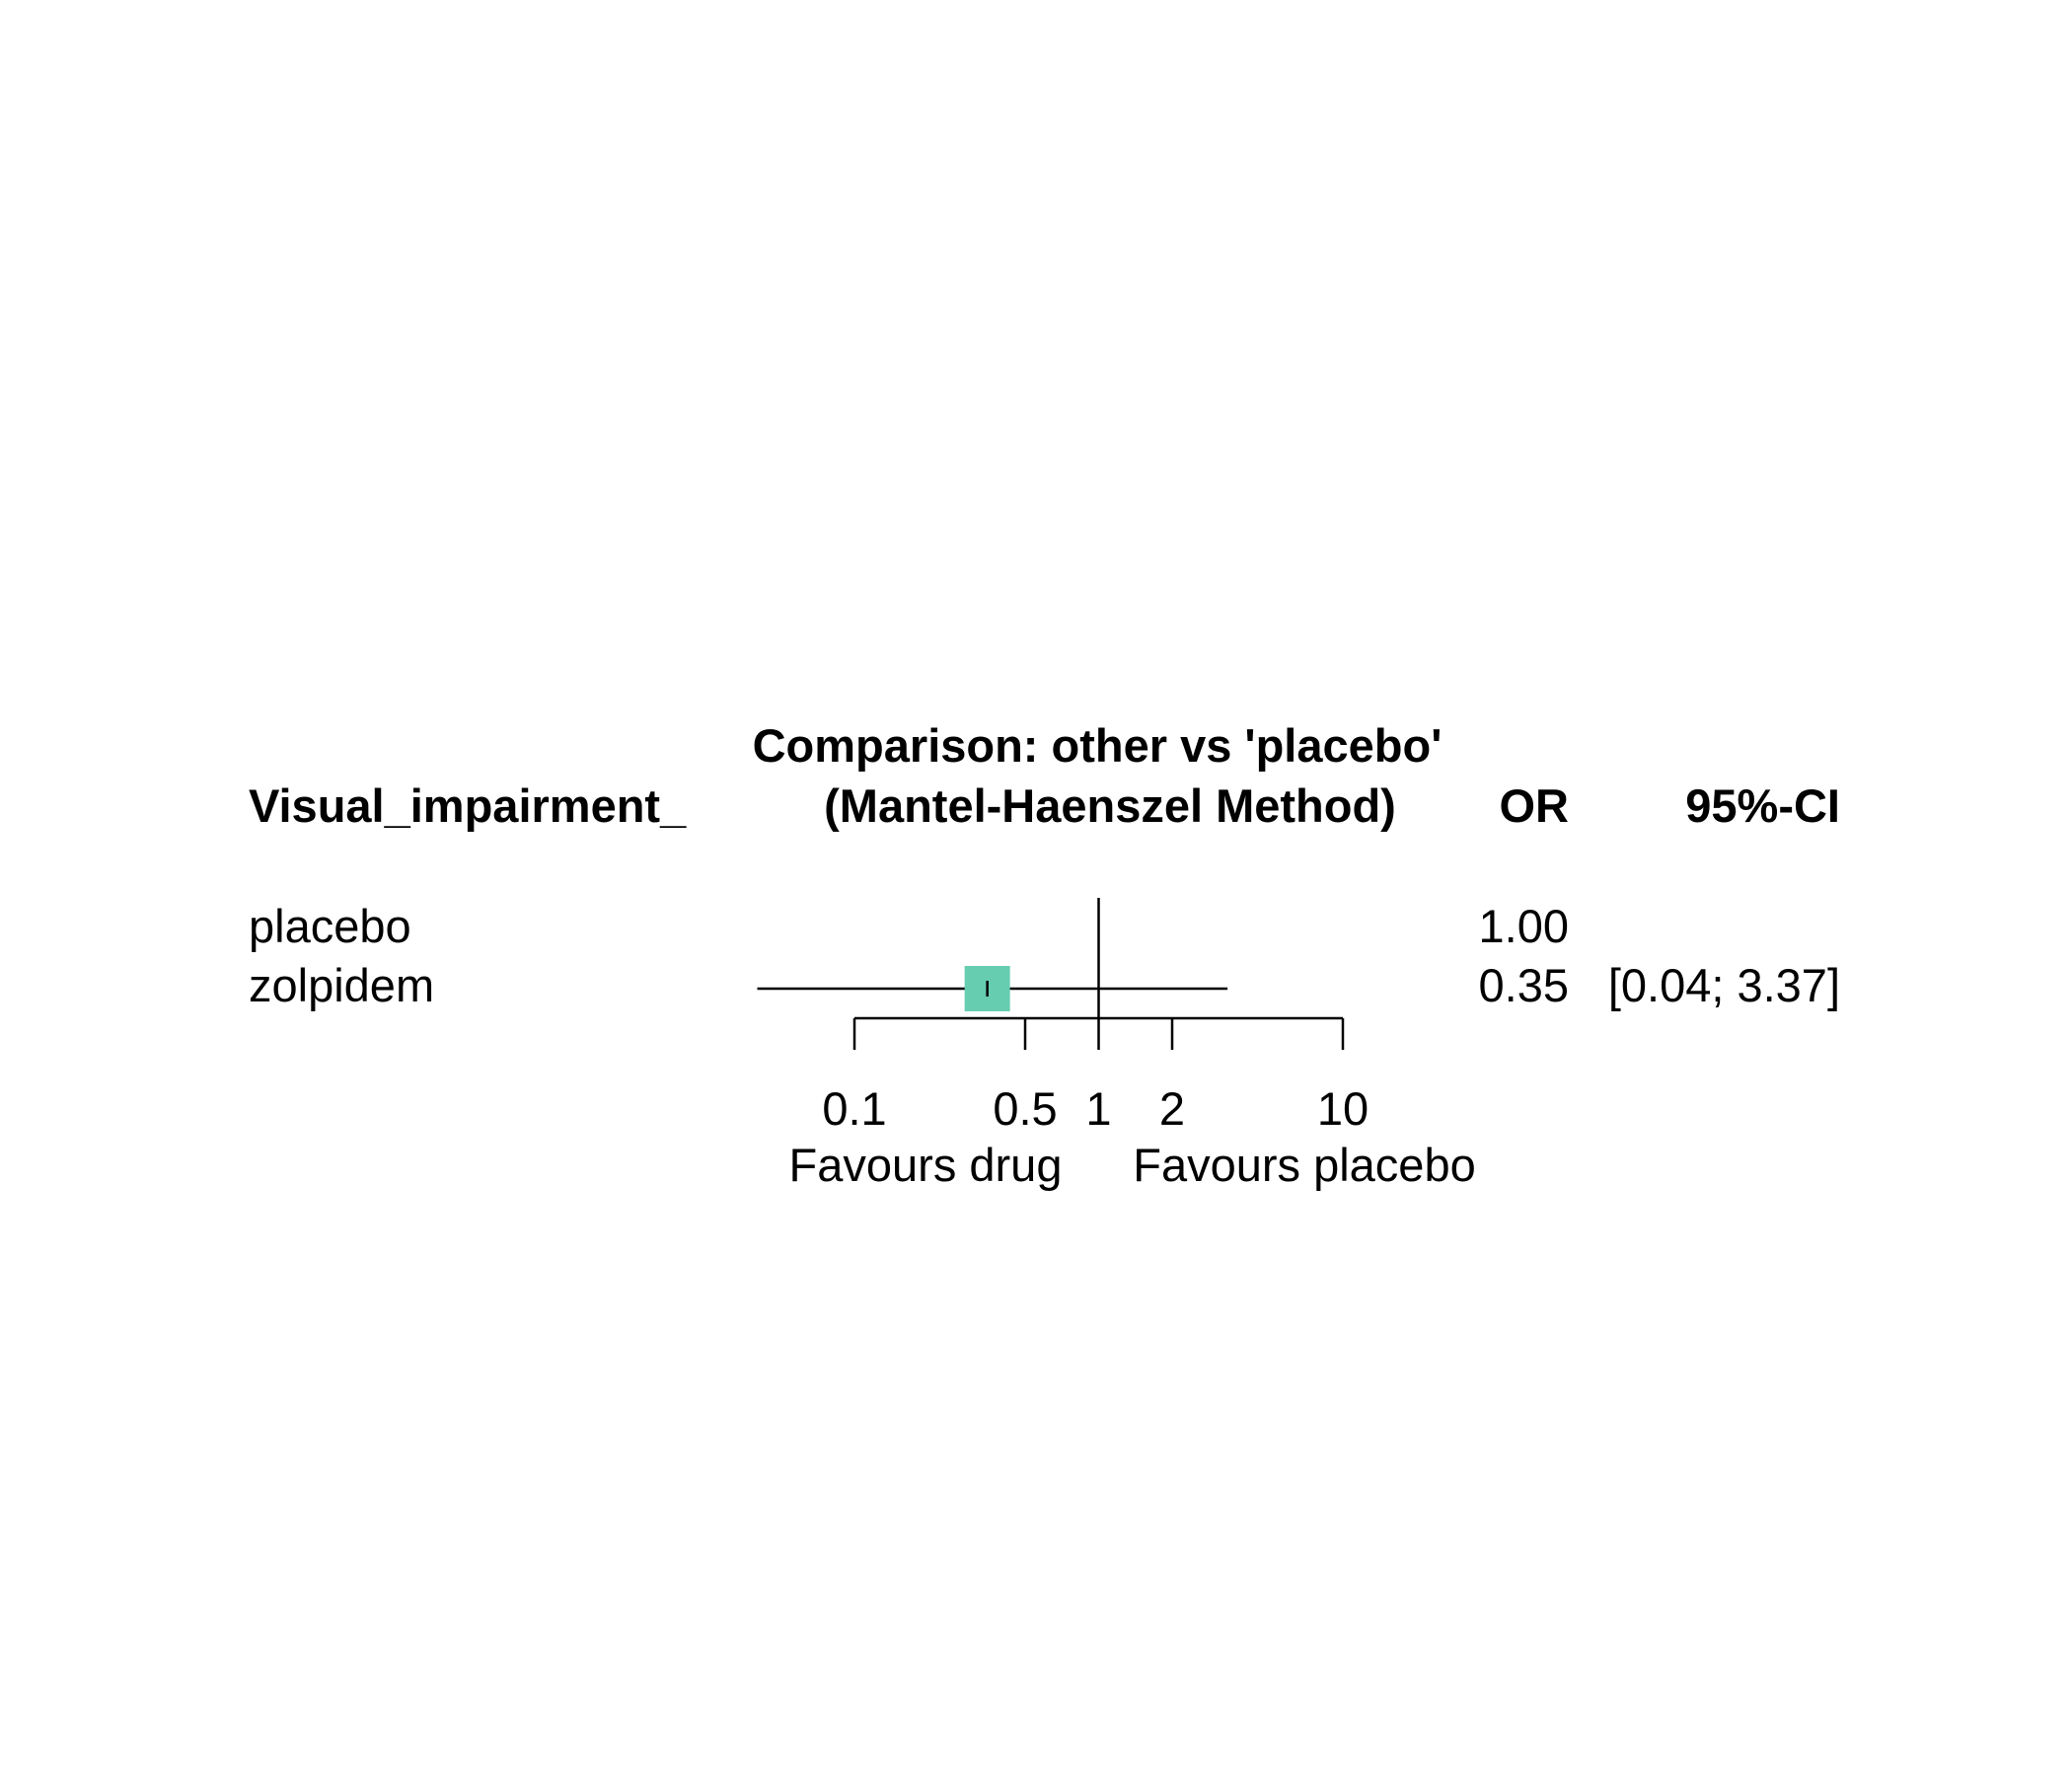 The image size is (2072, 1776). Describe the element at coordinates (854, 1108) in the screenshot. I see `x-tick-label-0: 0.1` at that location.